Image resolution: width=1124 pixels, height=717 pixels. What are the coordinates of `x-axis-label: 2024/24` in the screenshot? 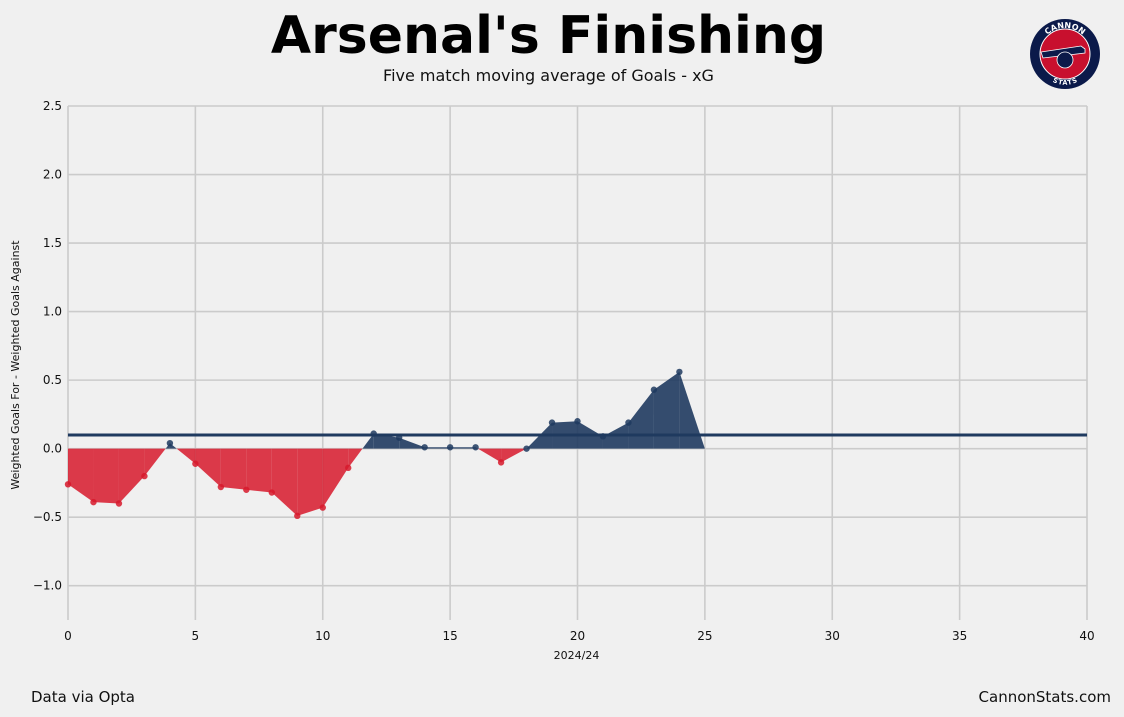 It's located at (577, 655).